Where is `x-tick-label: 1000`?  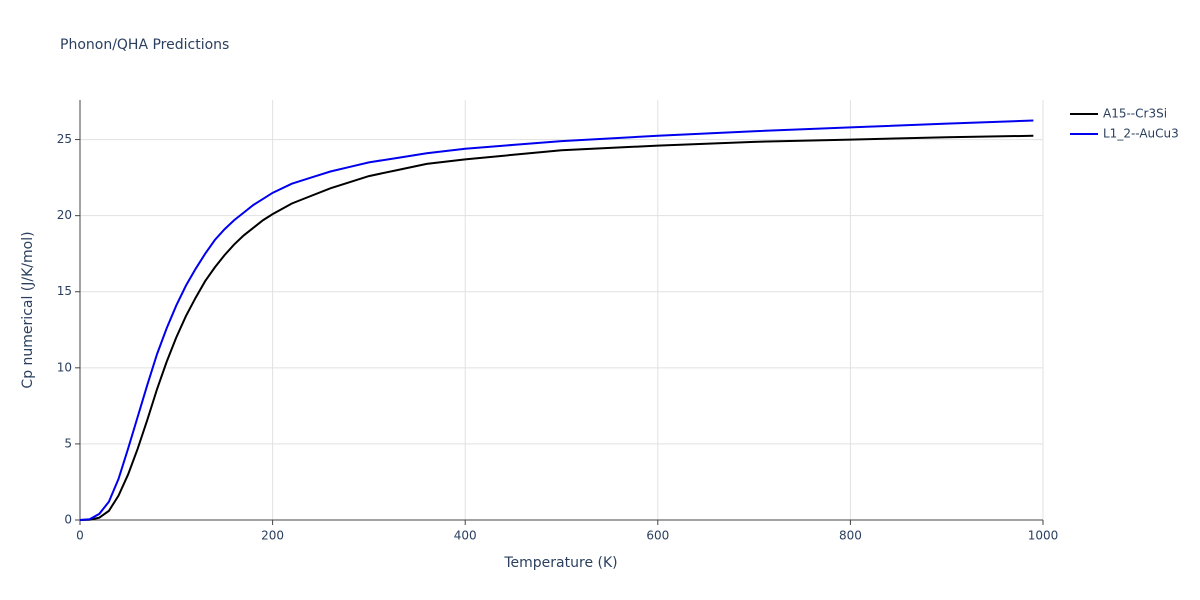
x-tick-label: 1000 is located at coordinates (1043, 536).